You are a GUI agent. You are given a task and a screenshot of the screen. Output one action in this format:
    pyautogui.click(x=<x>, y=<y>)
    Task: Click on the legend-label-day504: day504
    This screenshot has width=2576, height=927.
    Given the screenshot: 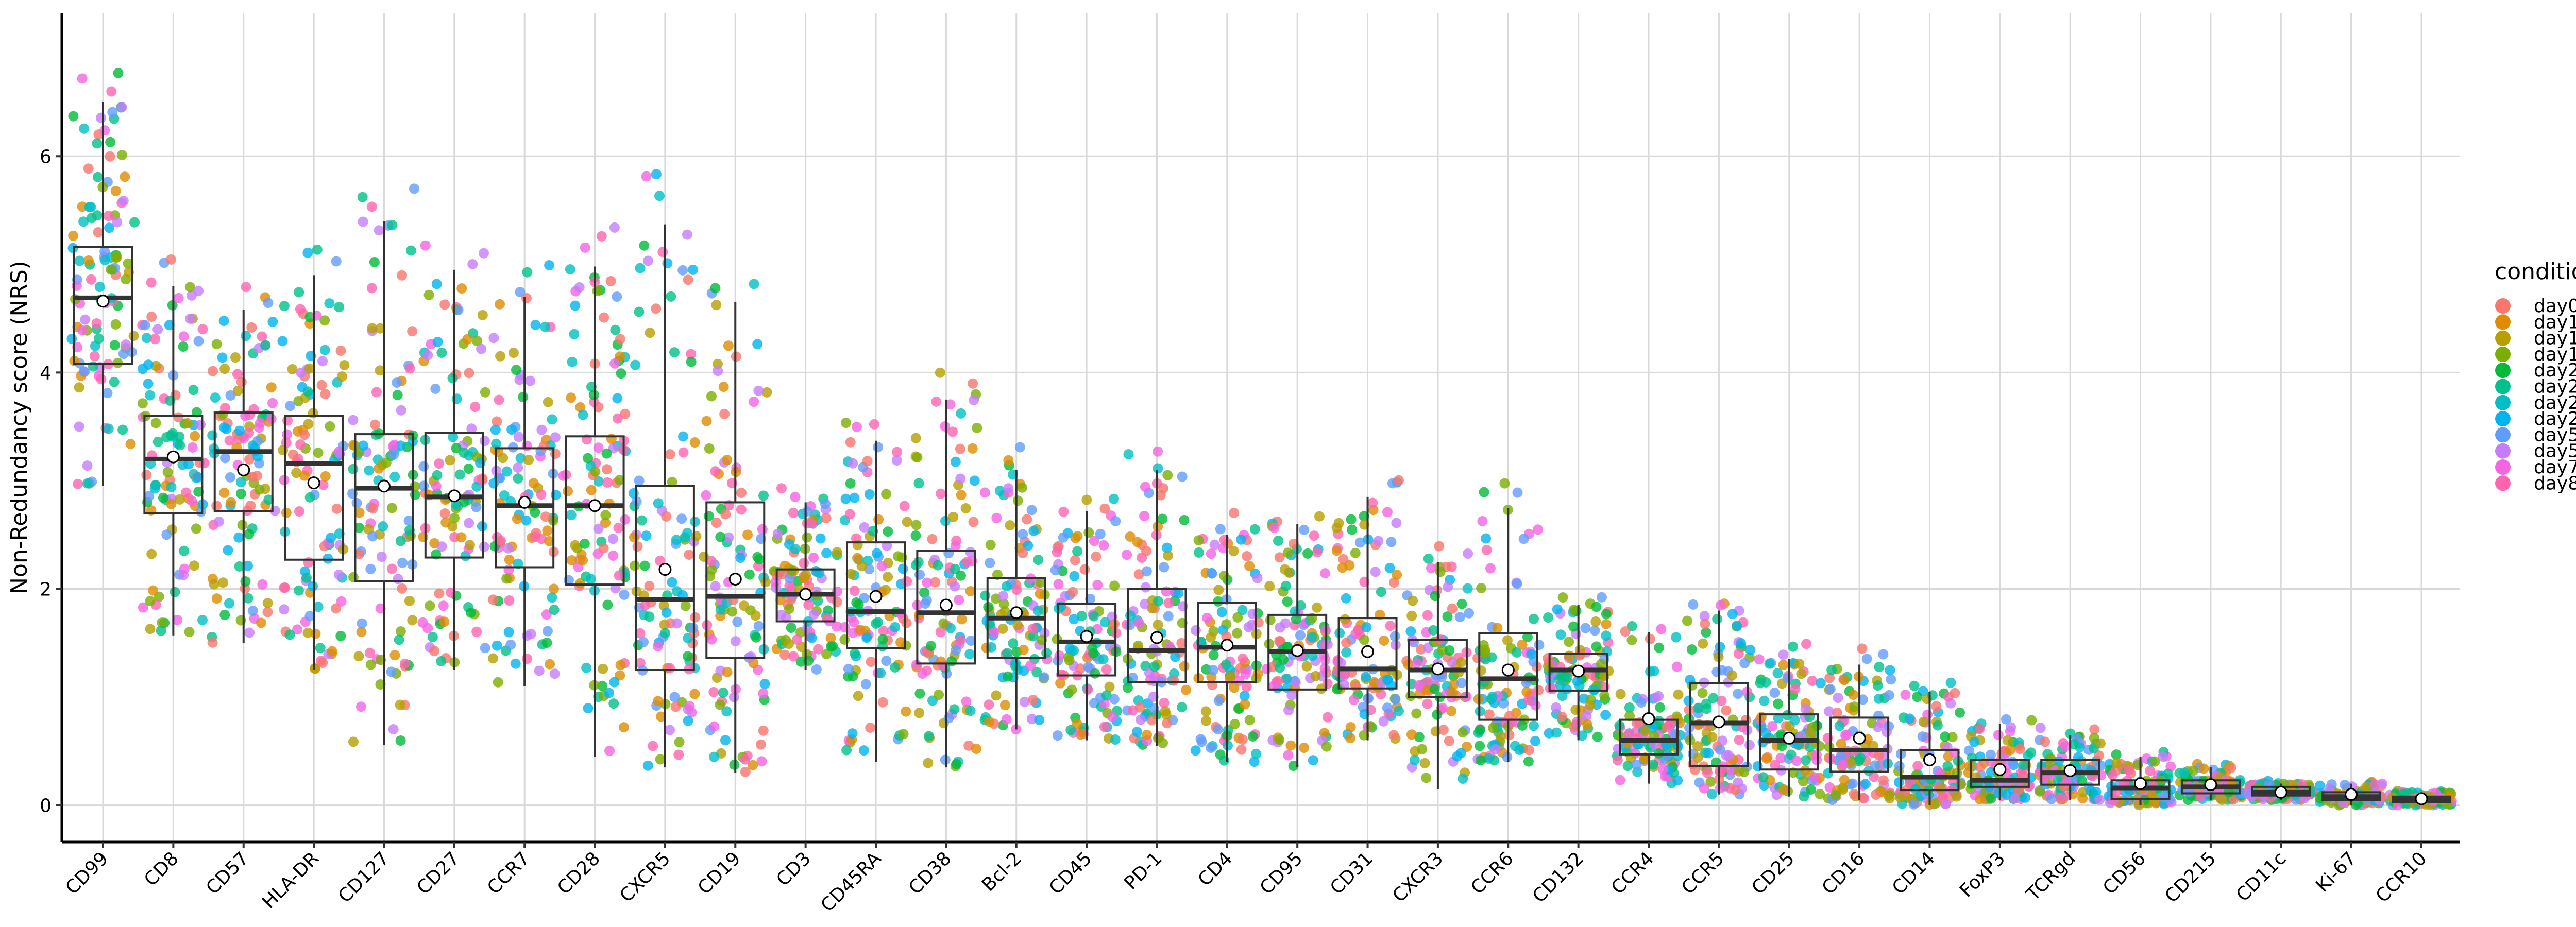 What is the action you would take?
    pyautogui.click(x=2555, y=434)
    